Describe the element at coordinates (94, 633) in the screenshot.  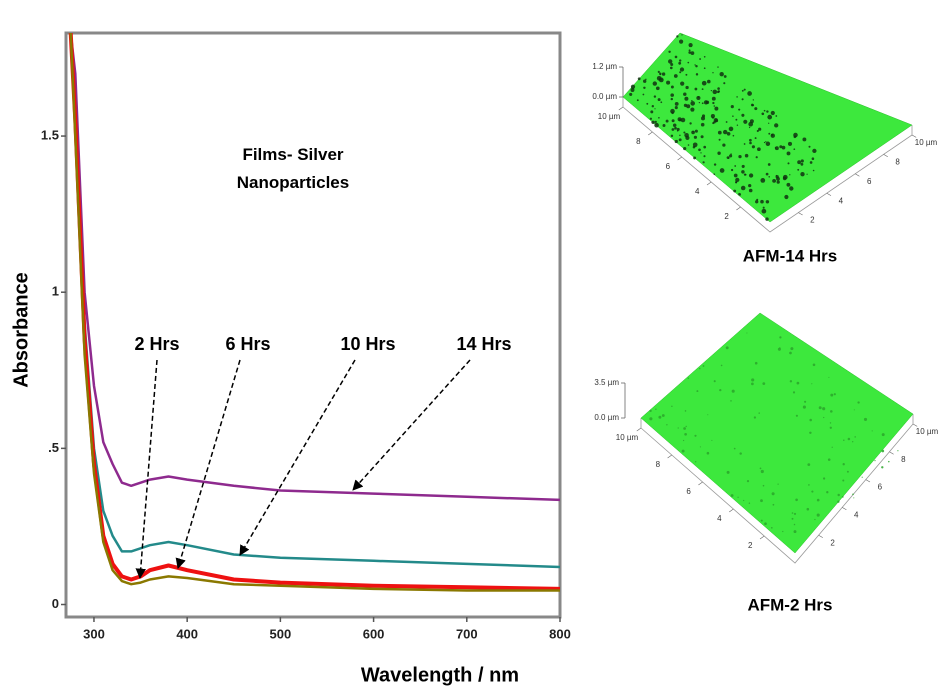
I see `x-tick-label: 300` at that location.